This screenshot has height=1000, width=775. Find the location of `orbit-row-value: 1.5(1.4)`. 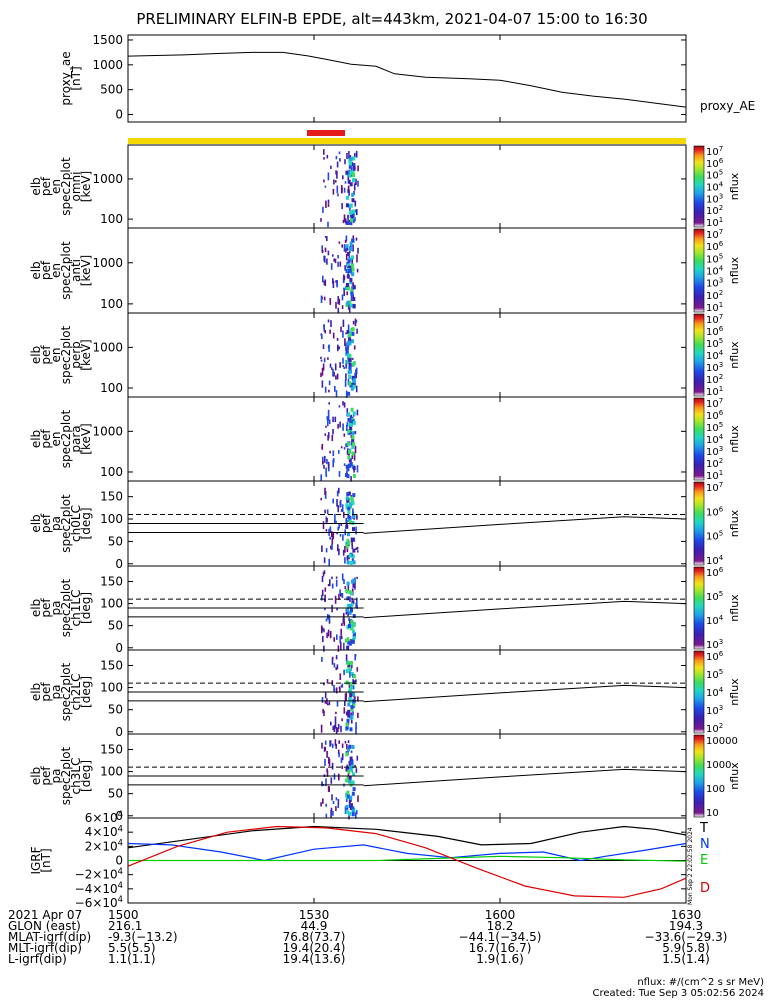

orbit-row-value: 1.5(1.4) is located at coordinates (686, 959).